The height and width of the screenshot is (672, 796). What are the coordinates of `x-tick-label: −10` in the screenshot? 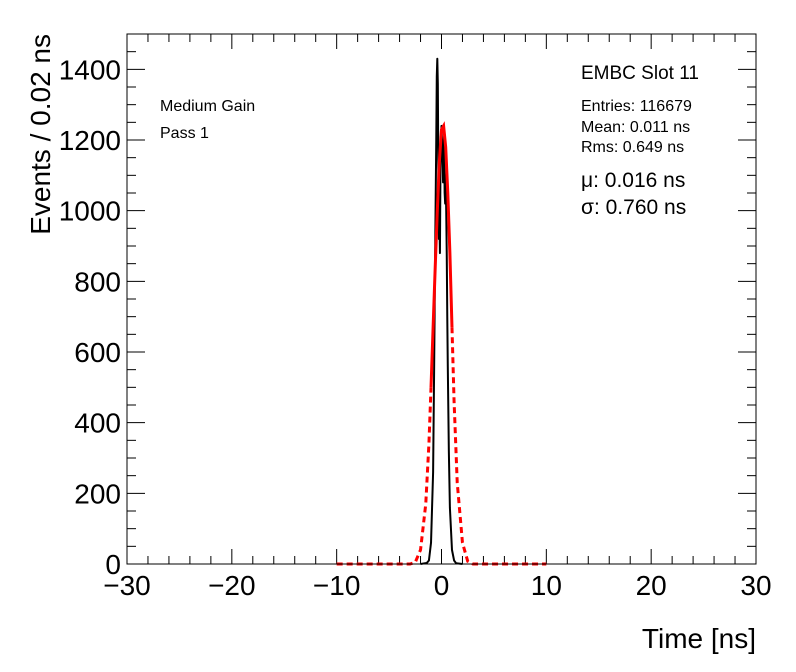 It's located at (337, 585).